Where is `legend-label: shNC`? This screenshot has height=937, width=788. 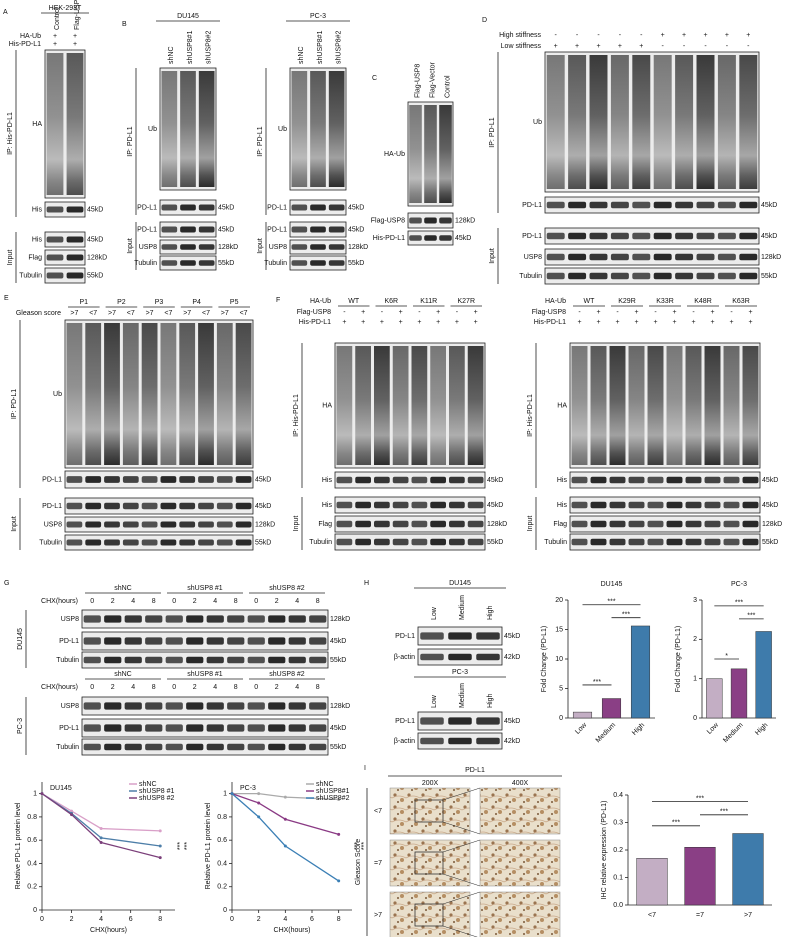 legend-label: shNC is located at coordinates (148, 784).